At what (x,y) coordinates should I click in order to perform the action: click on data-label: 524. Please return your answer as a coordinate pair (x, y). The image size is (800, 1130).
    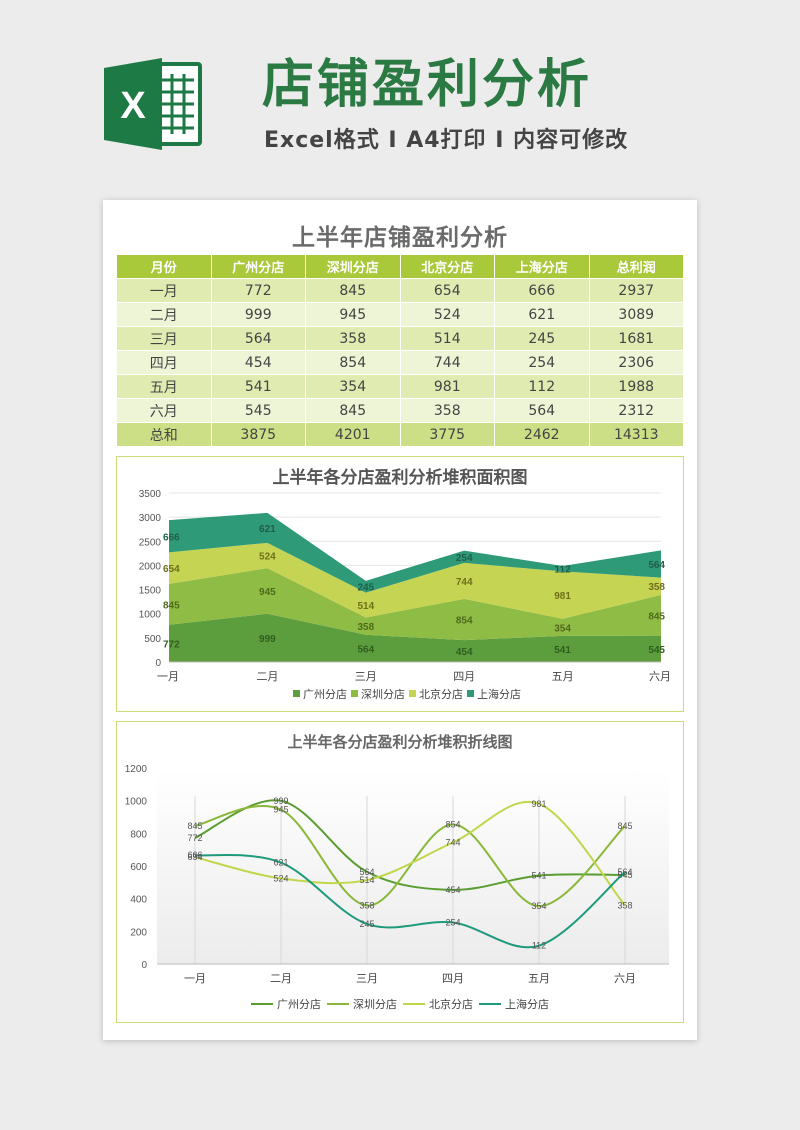
    Looking at the image, I should click on (280, 878).